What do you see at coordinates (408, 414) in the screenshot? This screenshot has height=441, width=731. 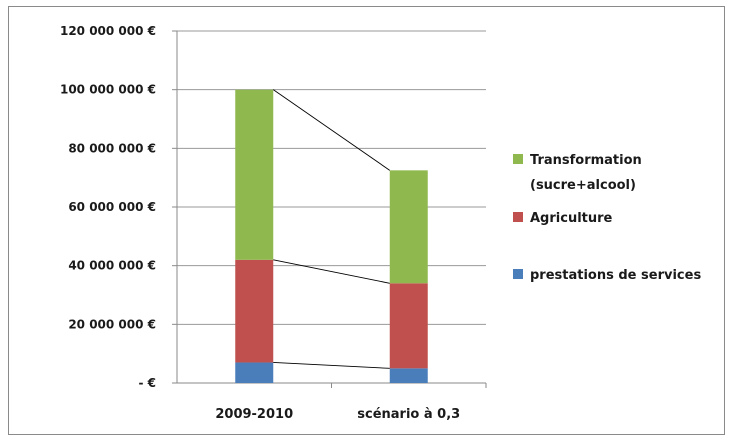 I see `x-category-label: scénario à 0,3` at bounding box center [408, 414].